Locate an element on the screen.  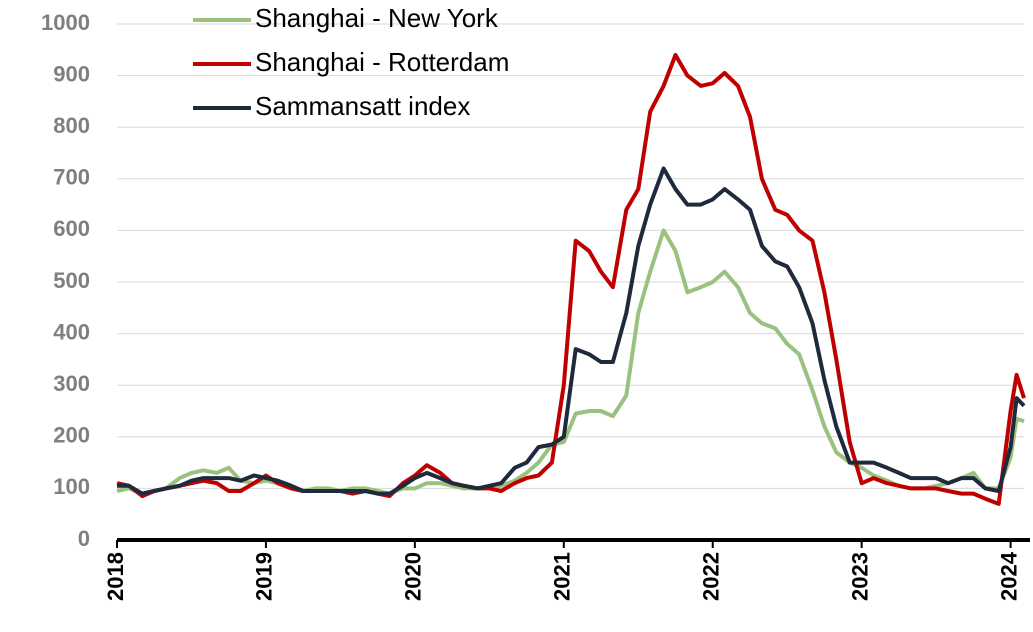
y-tick-label: 100 is located at coordinates (71, 486).